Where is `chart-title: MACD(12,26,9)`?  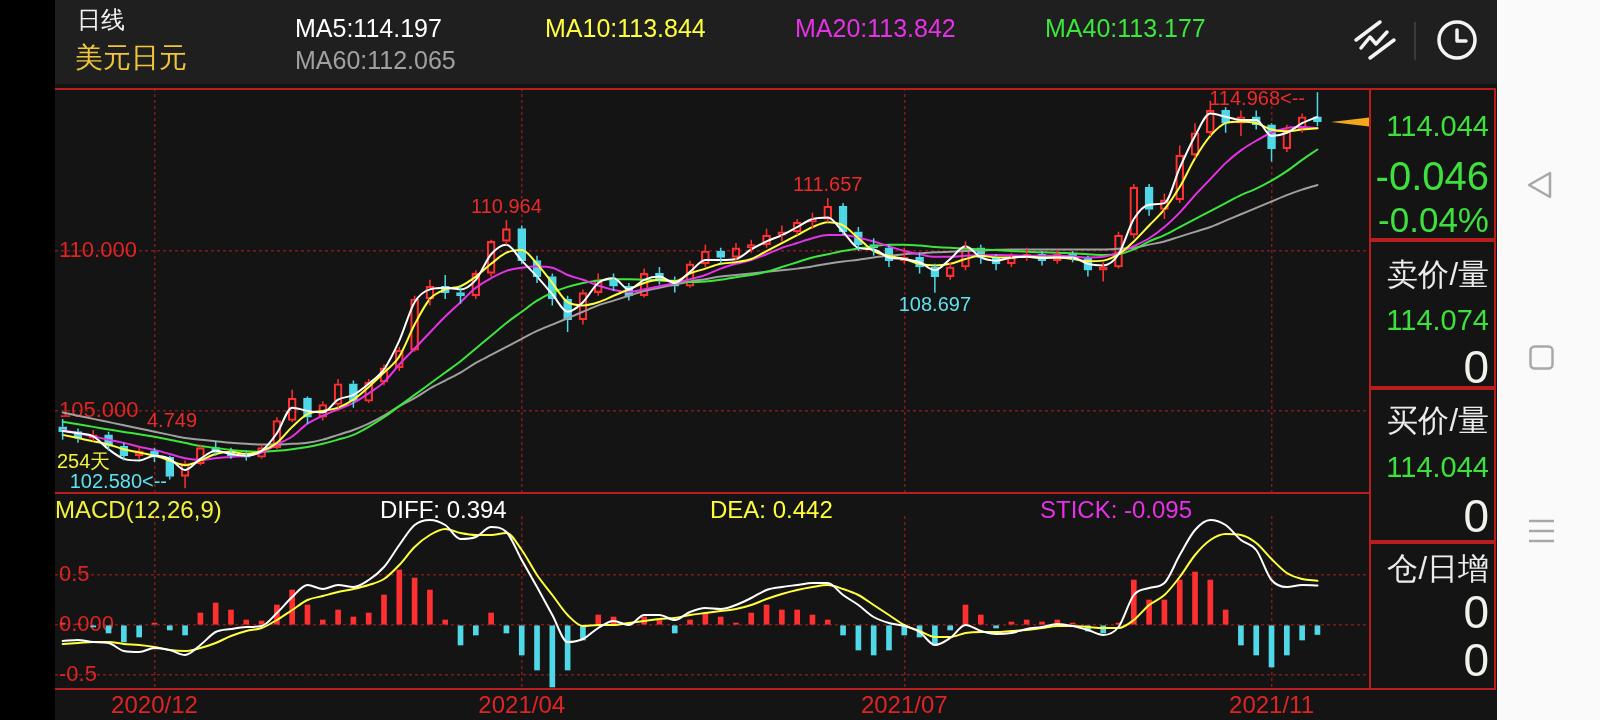
chart-title: MACD(12,26,9) is located at coordinates (138, 509).